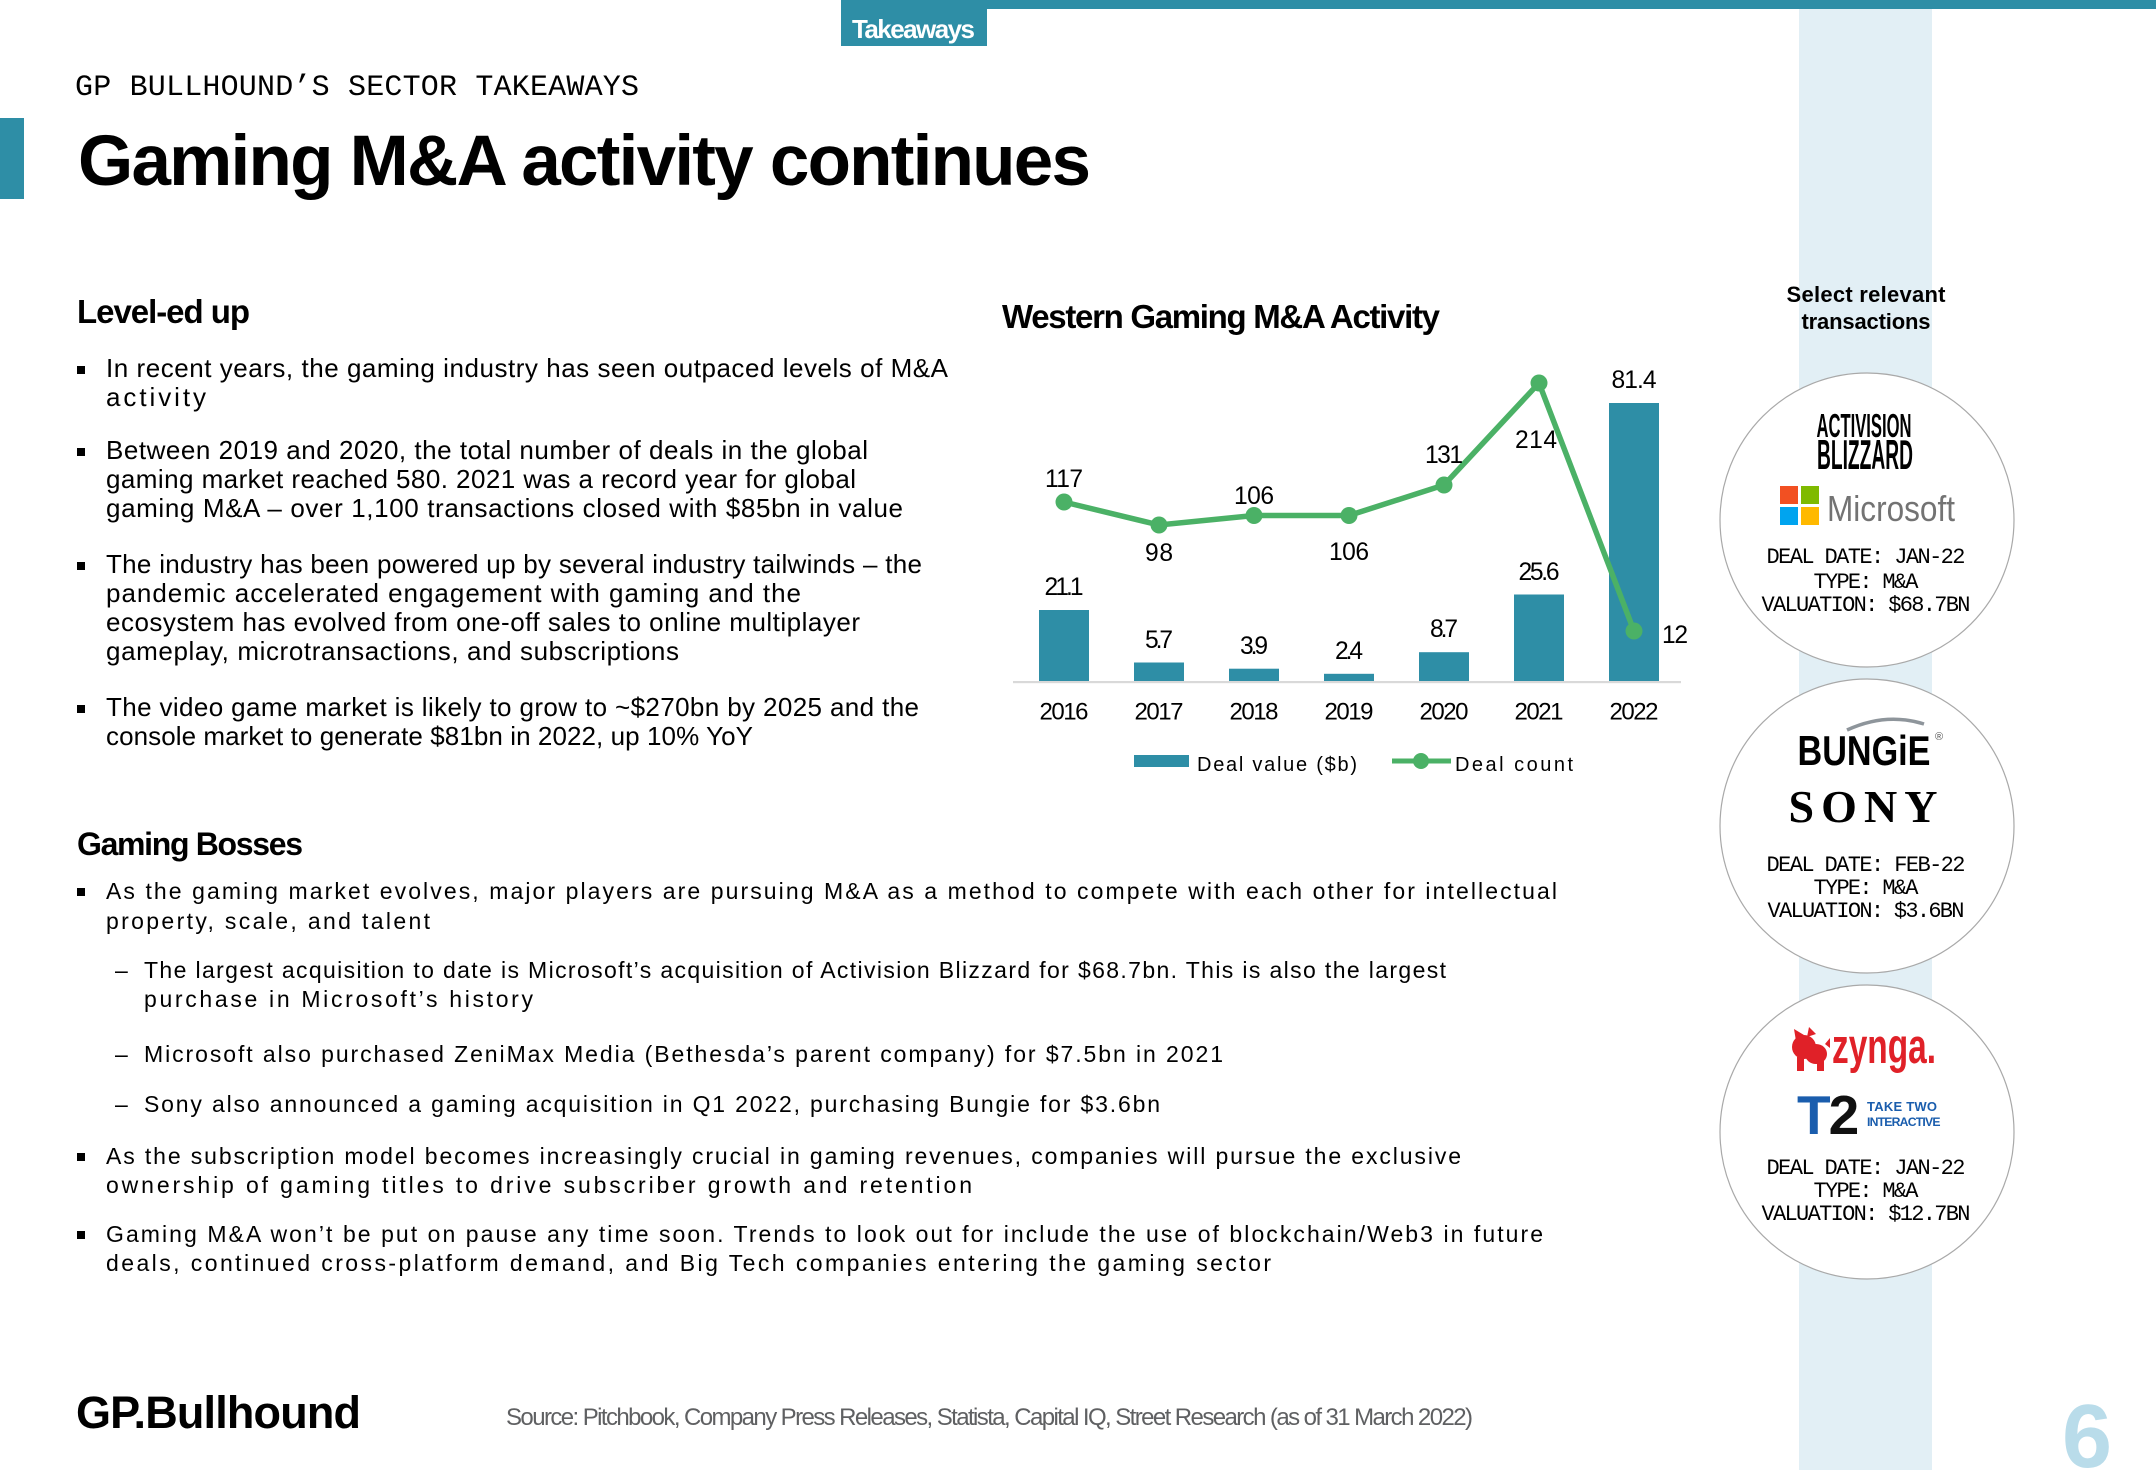 Image resolution: width=2156 pixels, height=1475 pixels. I want to click on svg-text: 2018, so click(1254, 712).